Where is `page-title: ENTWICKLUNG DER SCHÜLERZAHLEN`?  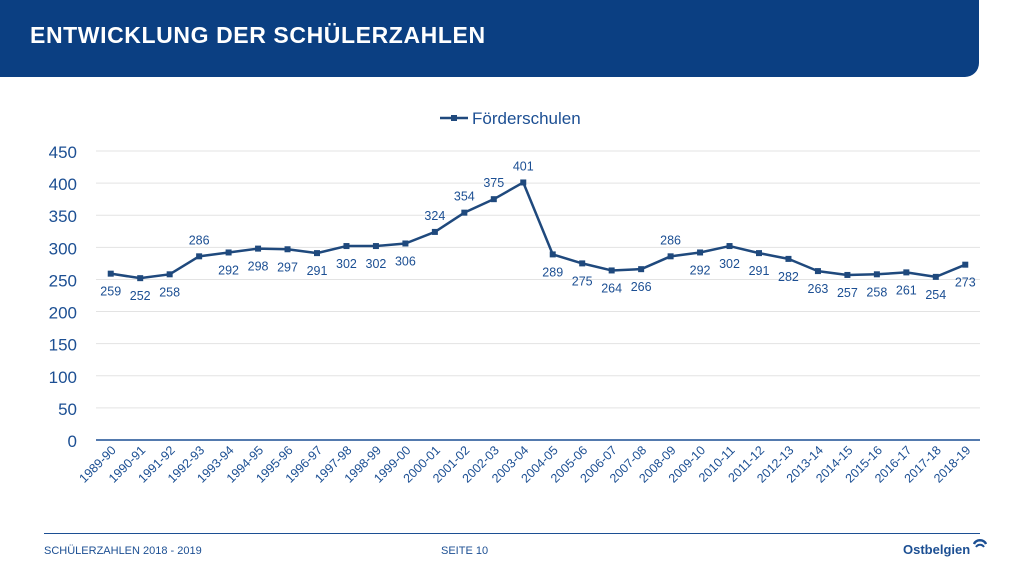 page-title: ENTWICKLUNG DER SCHÜLERZAHLEN is located at coordinates (258, 35).